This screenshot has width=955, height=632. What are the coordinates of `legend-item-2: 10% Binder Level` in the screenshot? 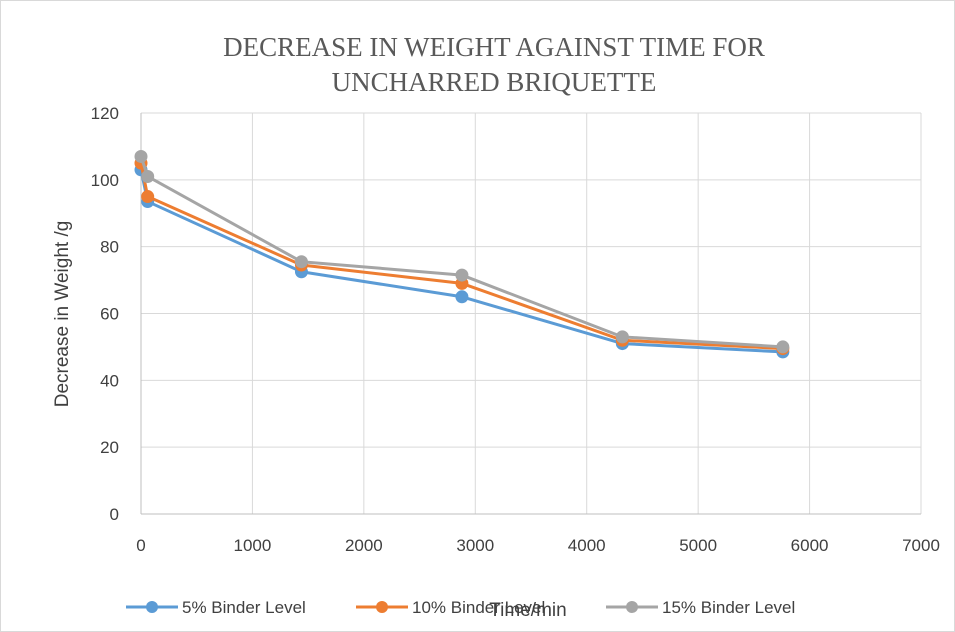 It's located at (450, 607).